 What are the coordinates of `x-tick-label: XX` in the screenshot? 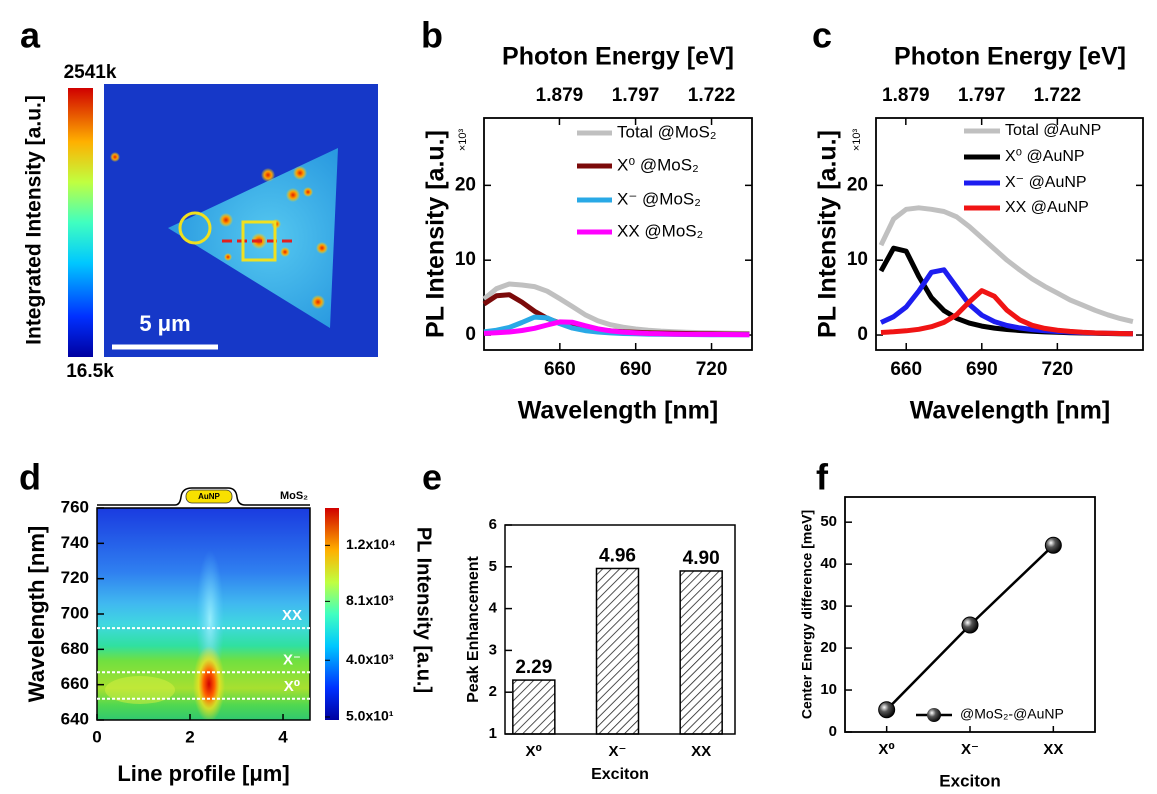 It's located at (701, 751).